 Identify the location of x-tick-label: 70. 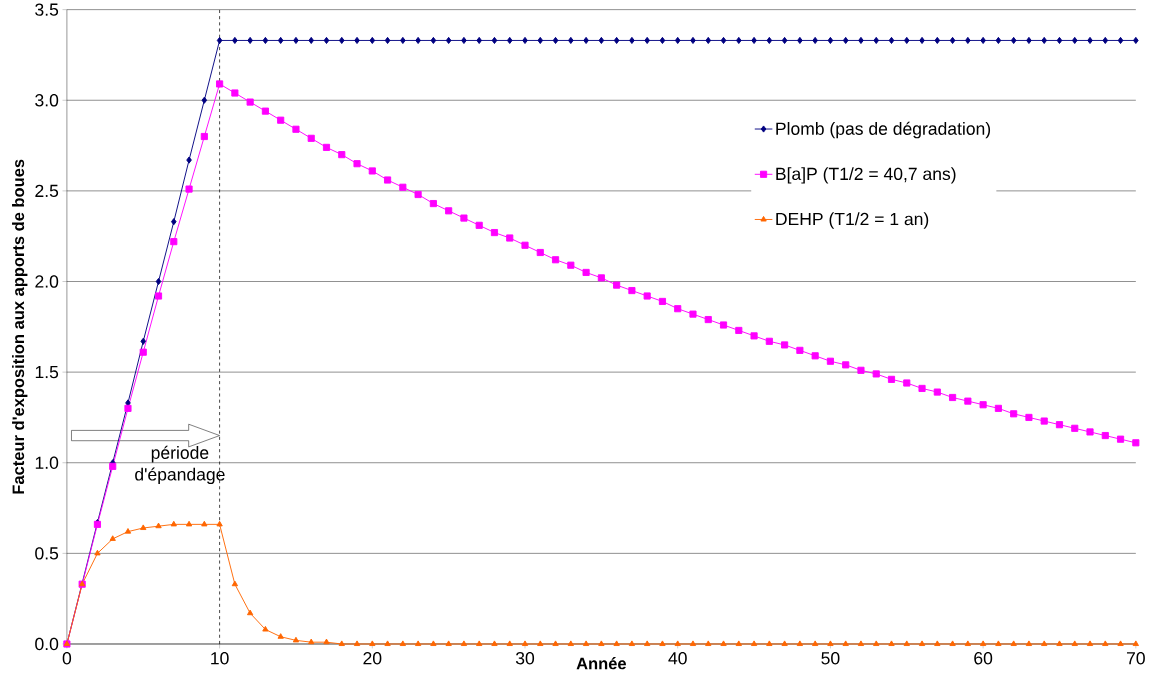
(1135, 658).